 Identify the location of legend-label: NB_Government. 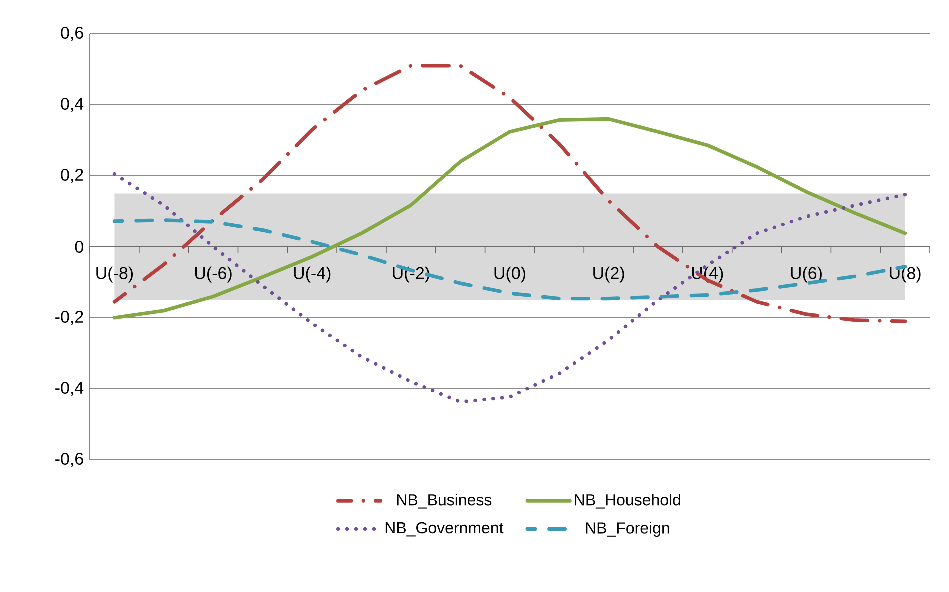
(445, 529).